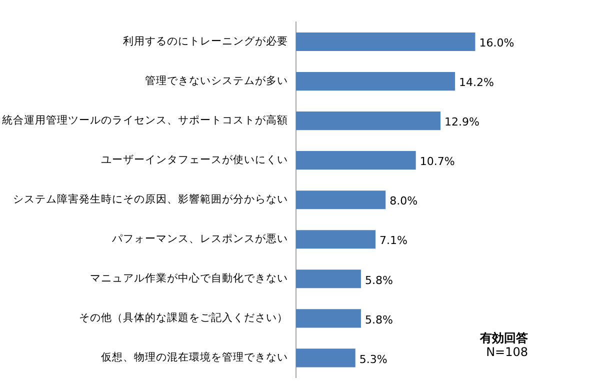  What do you see at coordinates (145, 120) in the screenshot?
I see `y-tick-label: 統合運用管理ツールのライセンス、サポートコストが高額` at bounding box center [145, 120].